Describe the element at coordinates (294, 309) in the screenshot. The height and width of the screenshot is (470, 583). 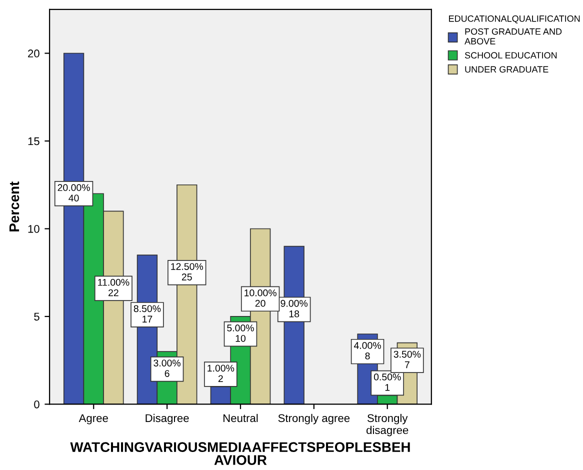
I see `data-label: 9.00% 18` at that location.